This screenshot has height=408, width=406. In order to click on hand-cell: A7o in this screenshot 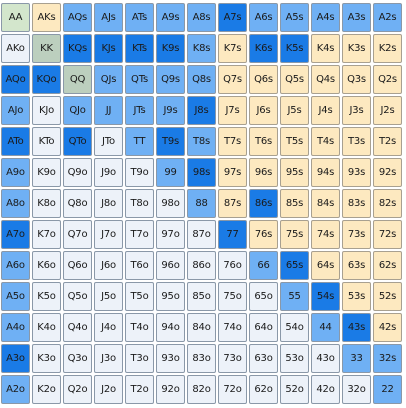, I will do `click(15, 234)`.